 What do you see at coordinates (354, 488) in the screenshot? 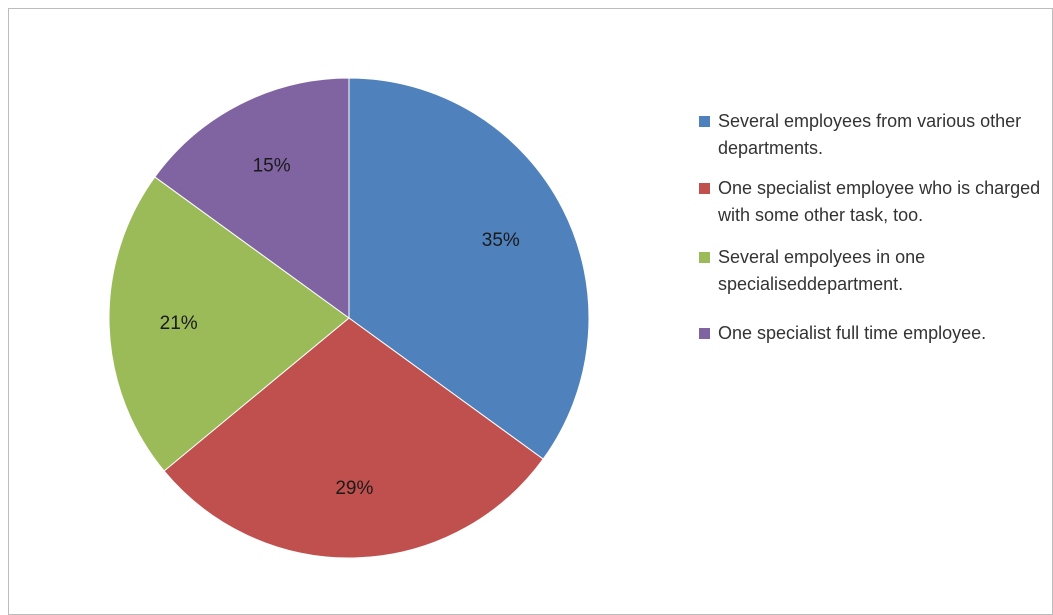
I see `pie-data-label: 29%` at bounding box center [354, 488].